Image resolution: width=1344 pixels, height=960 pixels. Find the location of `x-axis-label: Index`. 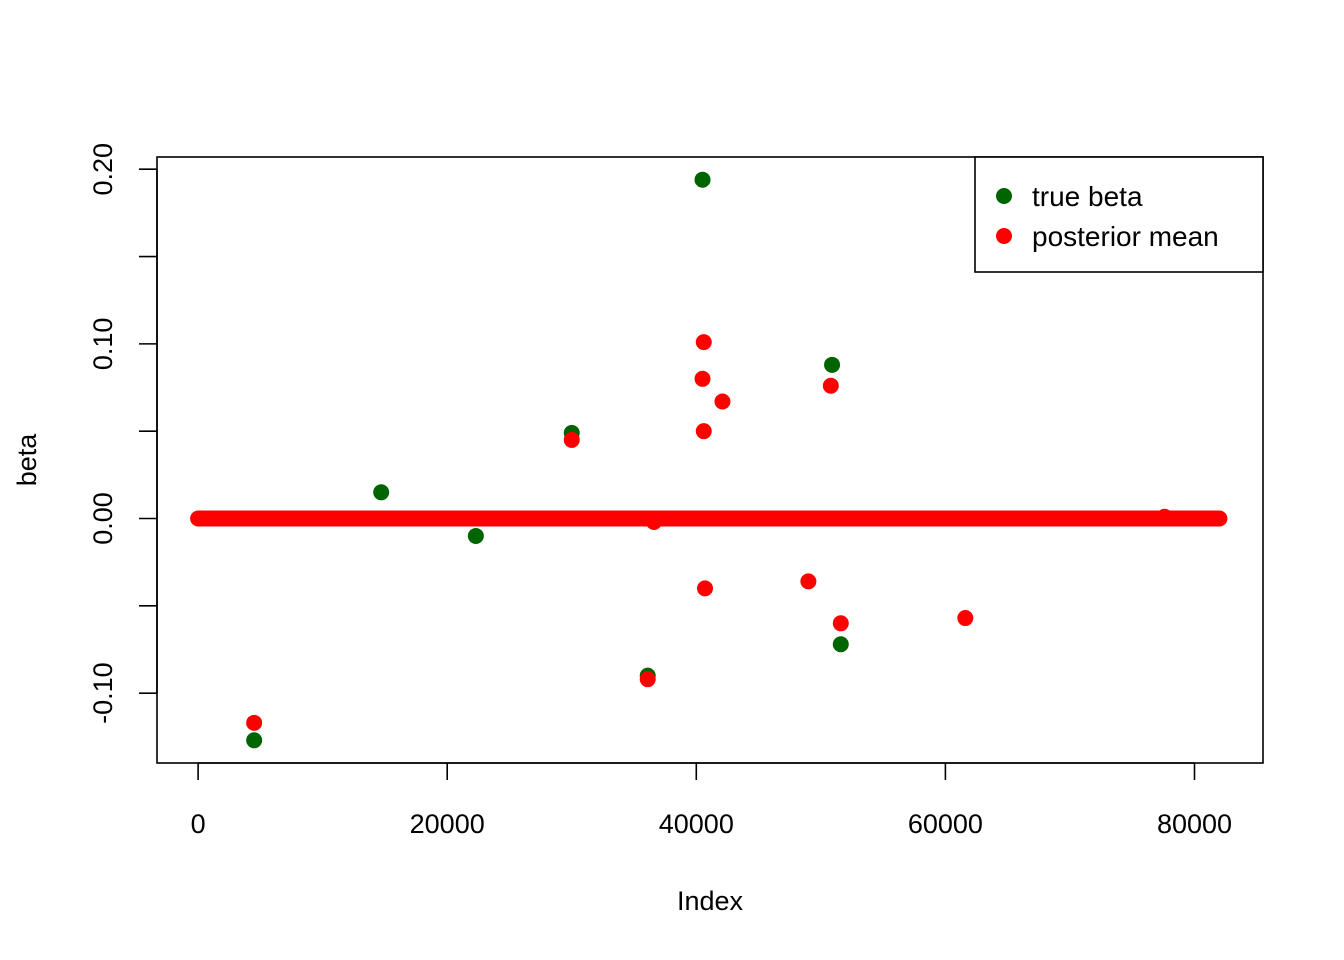

x-axis-label: Index is located at coordinates (710, 901).